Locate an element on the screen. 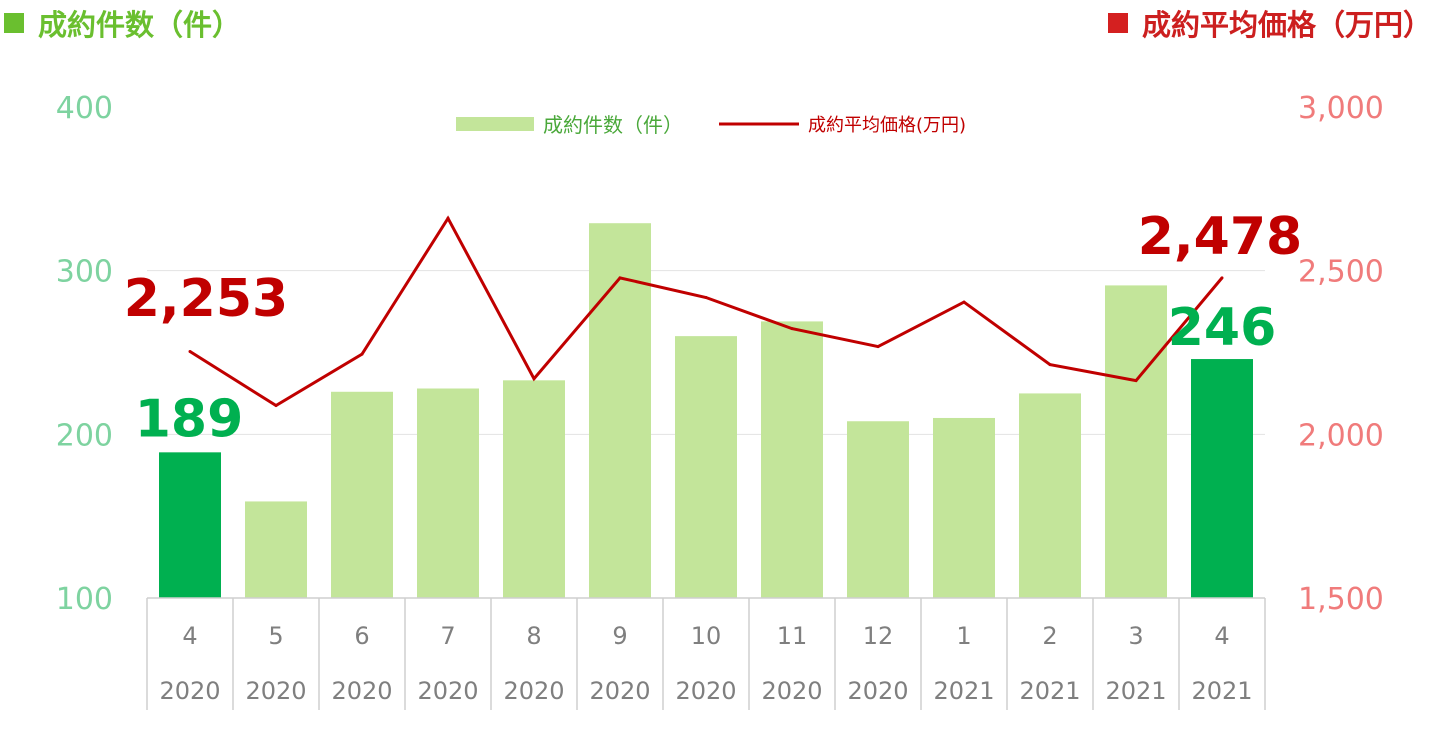 The width and height of the screenshot is (1440, 738). left-axis-tick-label: 400 is located at coordinates (84, 108).